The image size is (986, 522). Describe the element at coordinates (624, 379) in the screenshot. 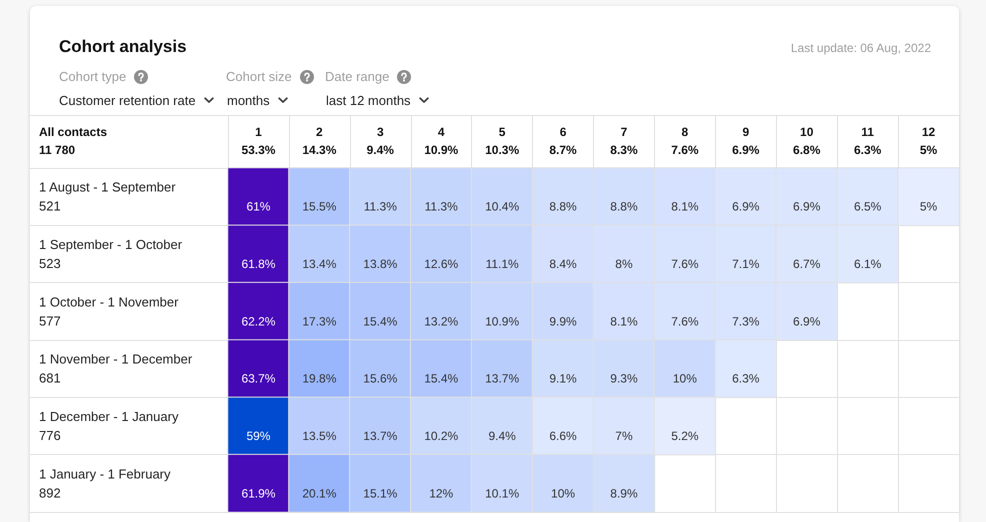

I see `data-label: 9.3%` at that location.